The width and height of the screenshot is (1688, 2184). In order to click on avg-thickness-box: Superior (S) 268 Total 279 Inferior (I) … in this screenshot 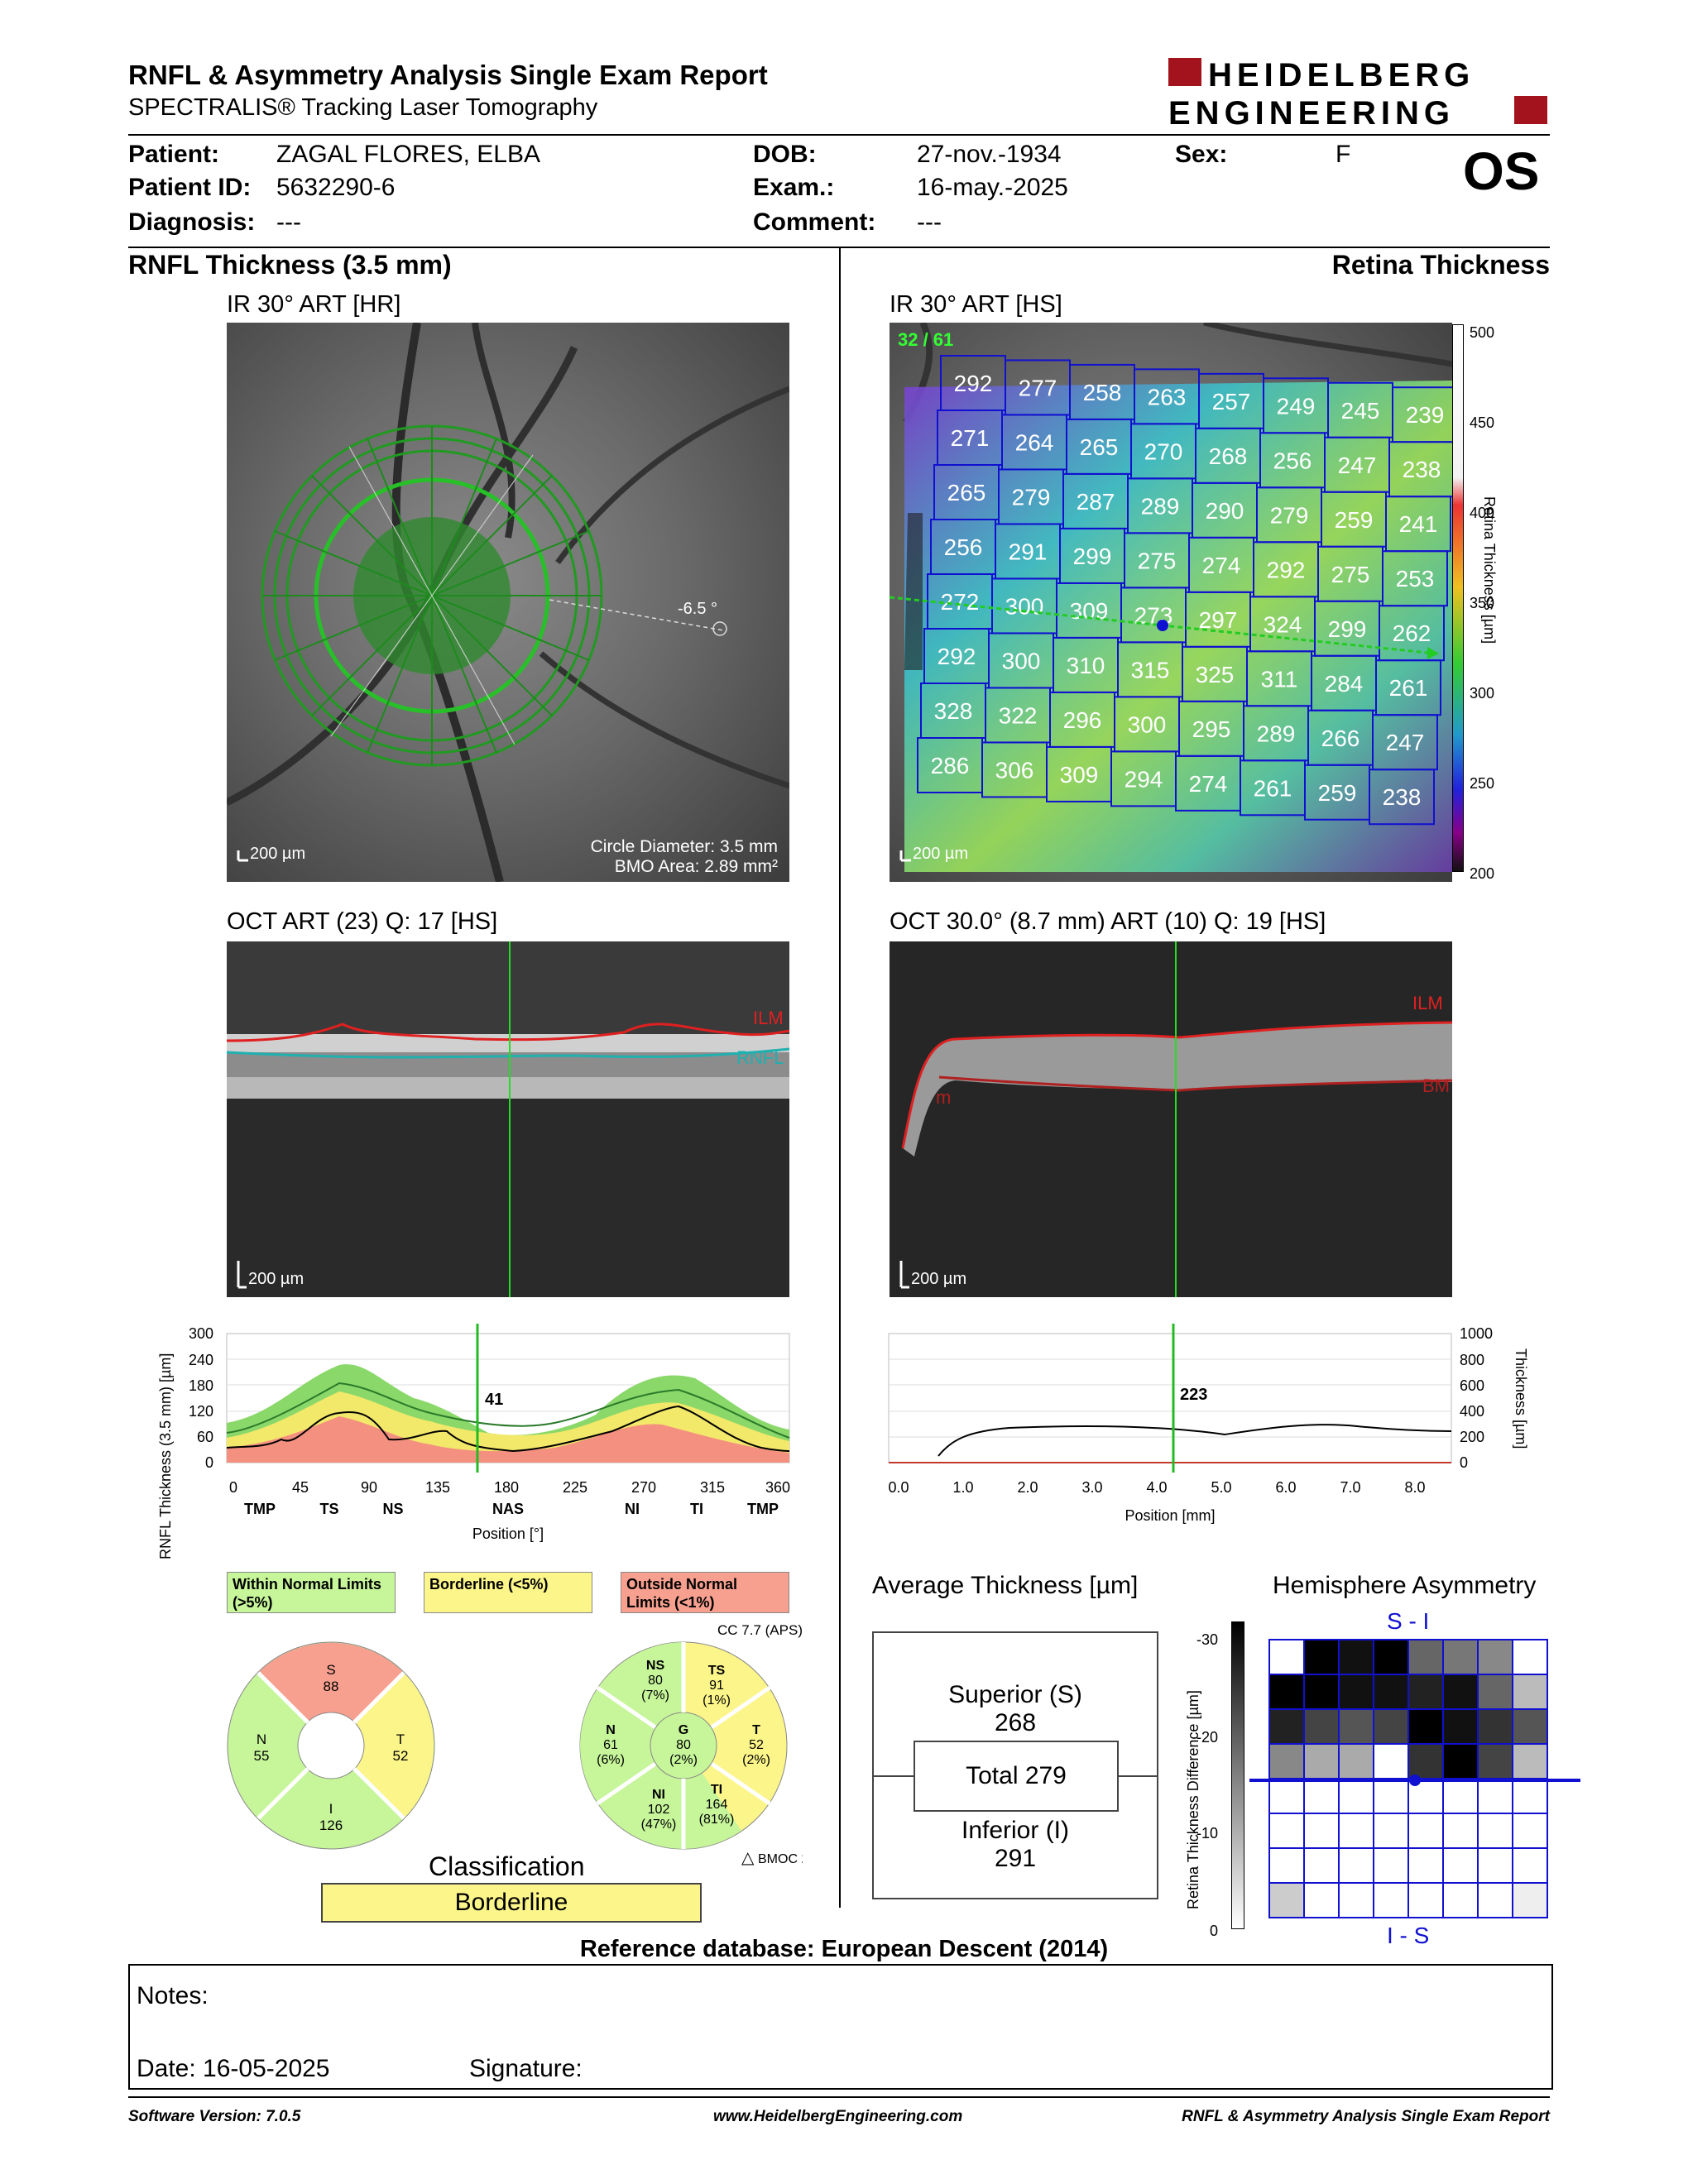, I will do `click(1015, 1765)`.